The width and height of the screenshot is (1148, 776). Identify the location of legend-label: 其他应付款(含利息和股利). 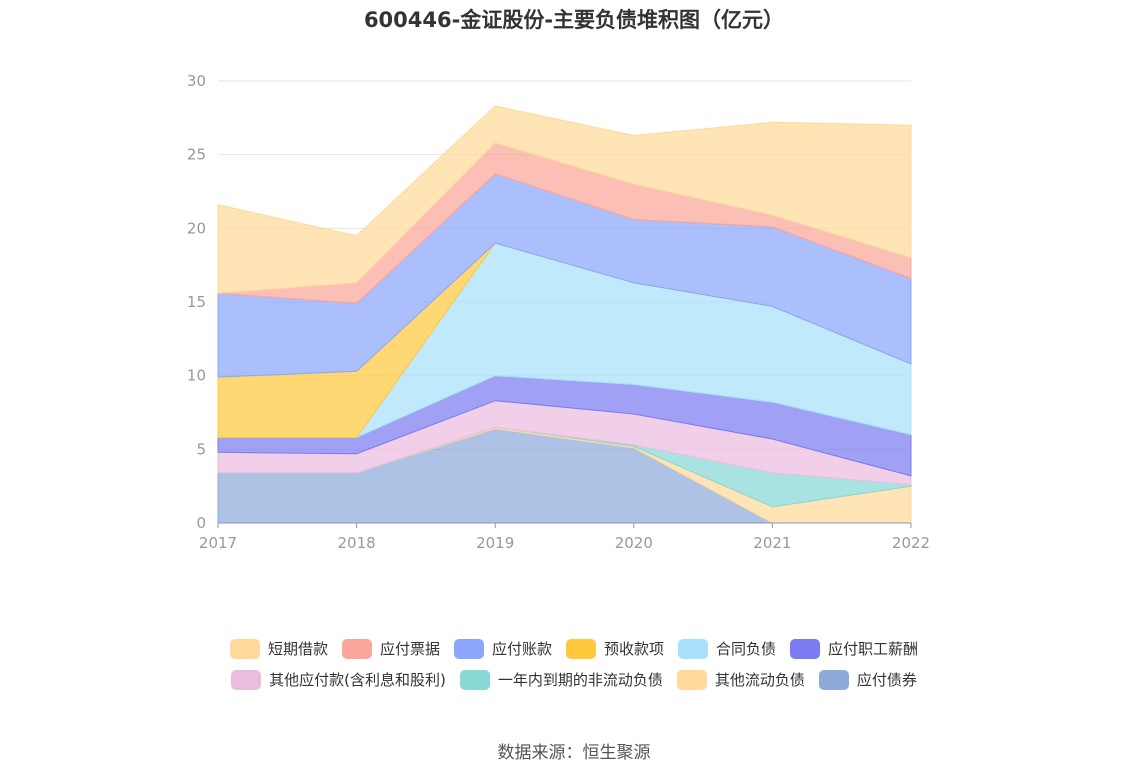
(357, 680).